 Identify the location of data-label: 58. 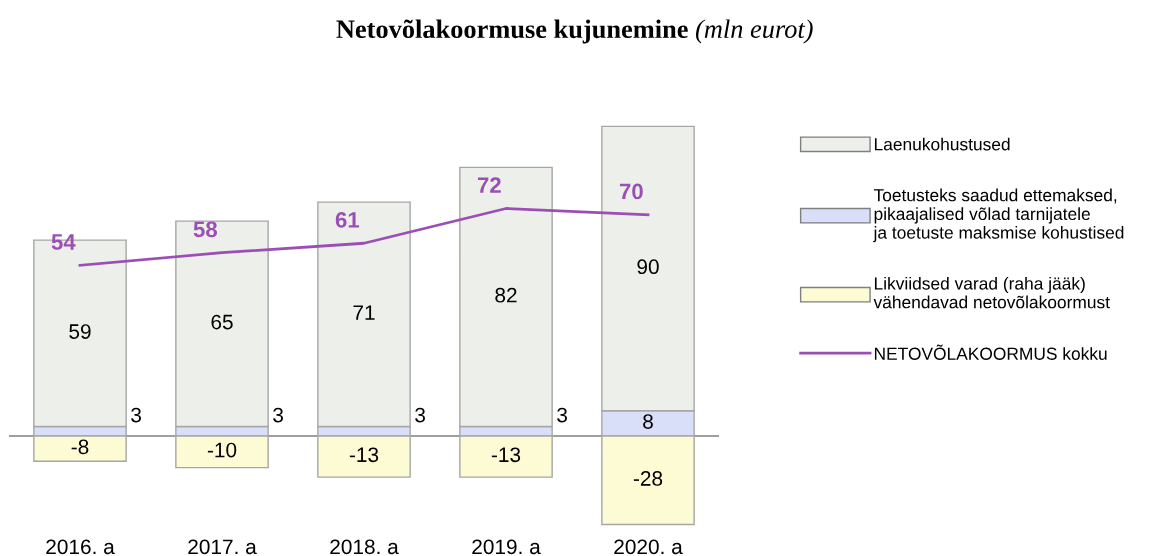
(205, 229).